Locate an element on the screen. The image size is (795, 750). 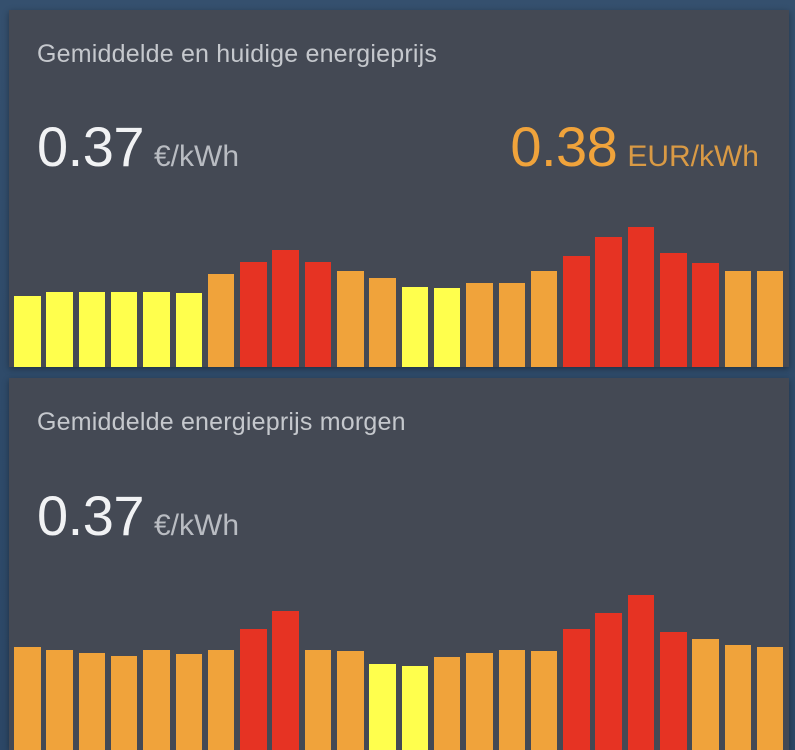
current-price-value: 0.38 is located at coordinates (564, 146).